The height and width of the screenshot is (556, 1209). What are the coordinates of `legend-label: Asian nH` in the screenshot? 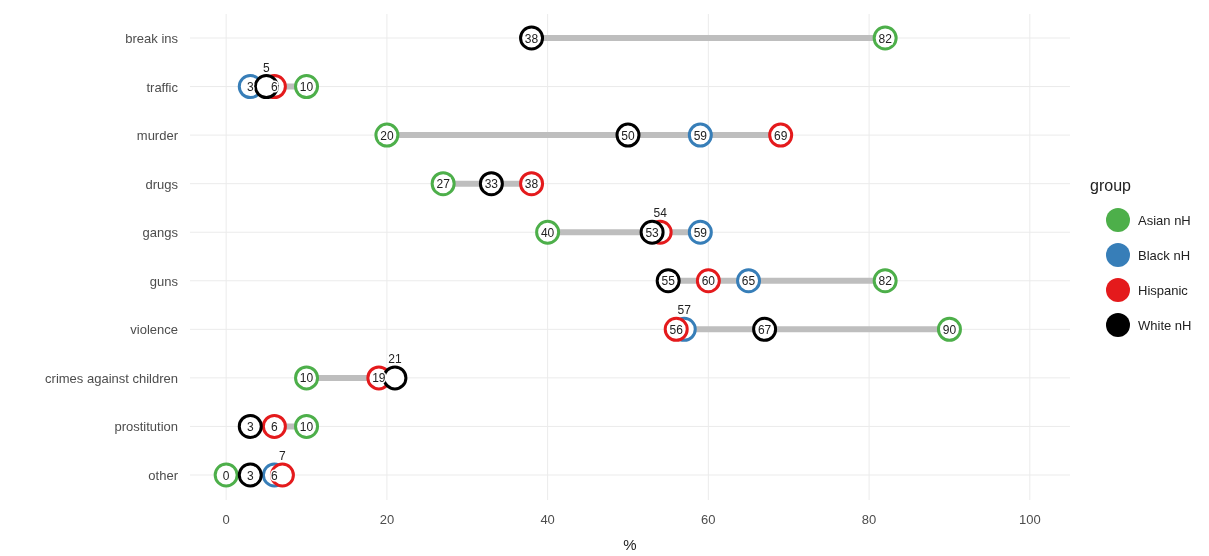 It's located at (1164, 220).